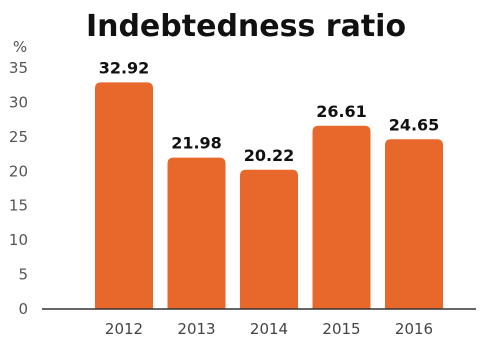 Image resolution: width=492 pixels, height=338 pixels. Describe the element at coordinates (414, 224) in the screenshot. I see `bar-2016` at that location.